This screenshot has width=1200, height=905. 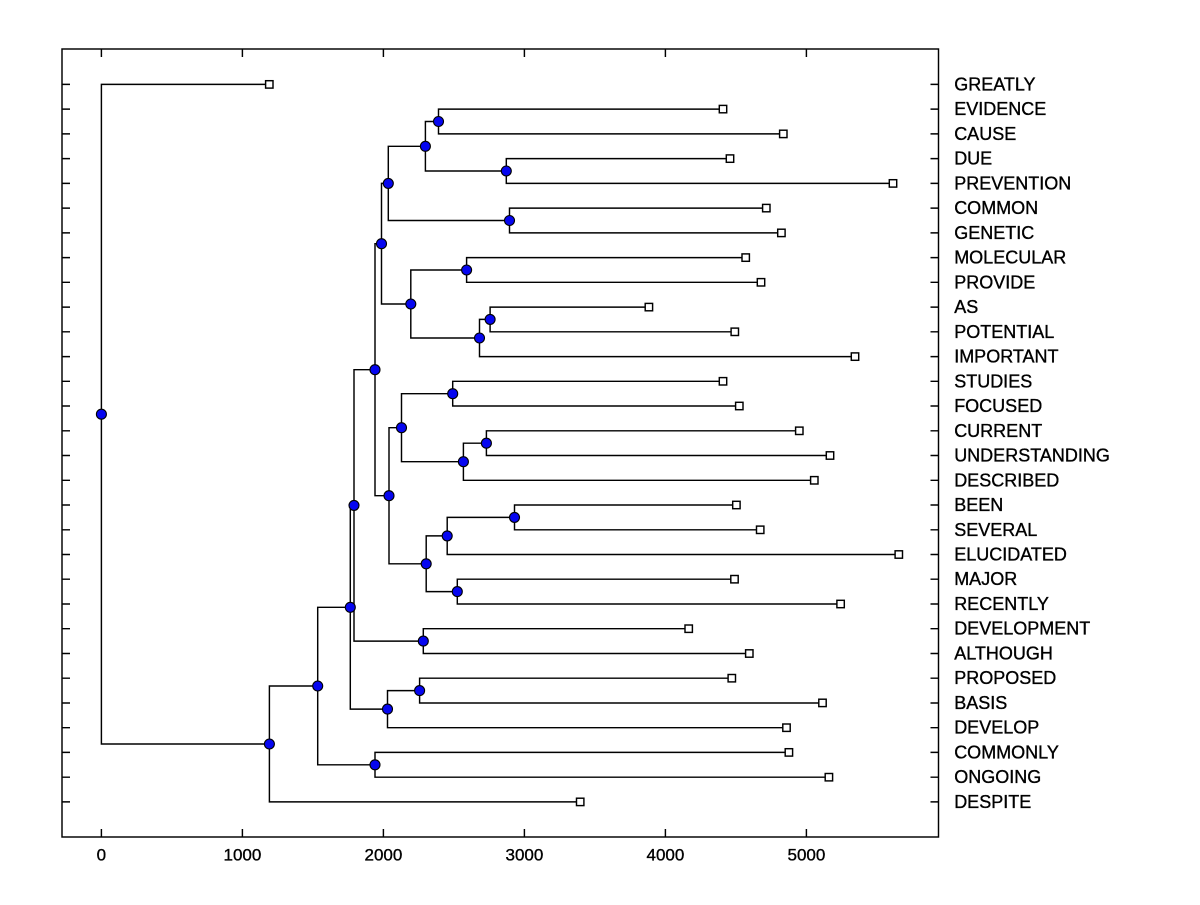 What do you see at coordinates (806, 855) in the screenshot?
I see `svg-text: 5000` at bounding box center [806, 855].